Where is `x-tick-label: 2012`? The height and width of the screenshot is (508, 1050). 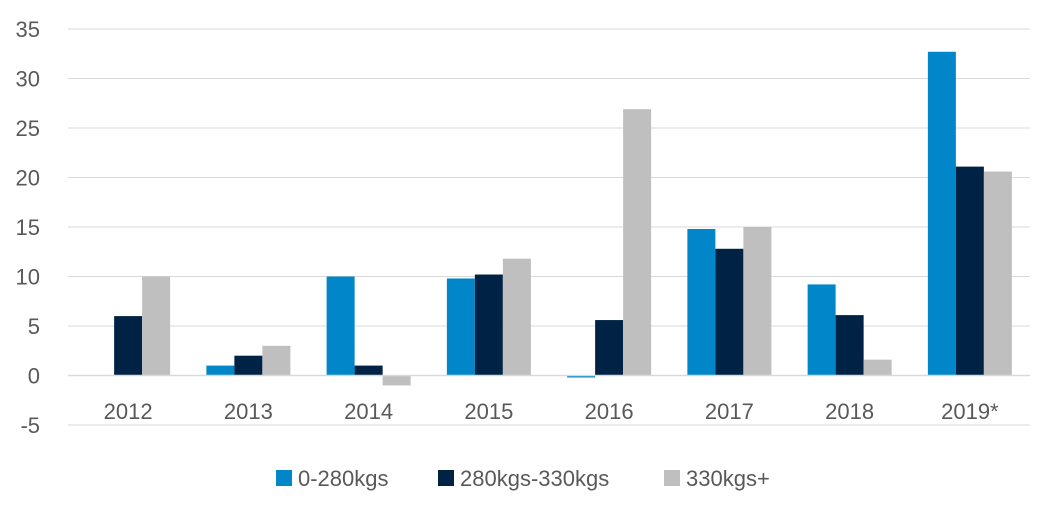 x-tick-label: 2012 is located at coordinates (128, 411).